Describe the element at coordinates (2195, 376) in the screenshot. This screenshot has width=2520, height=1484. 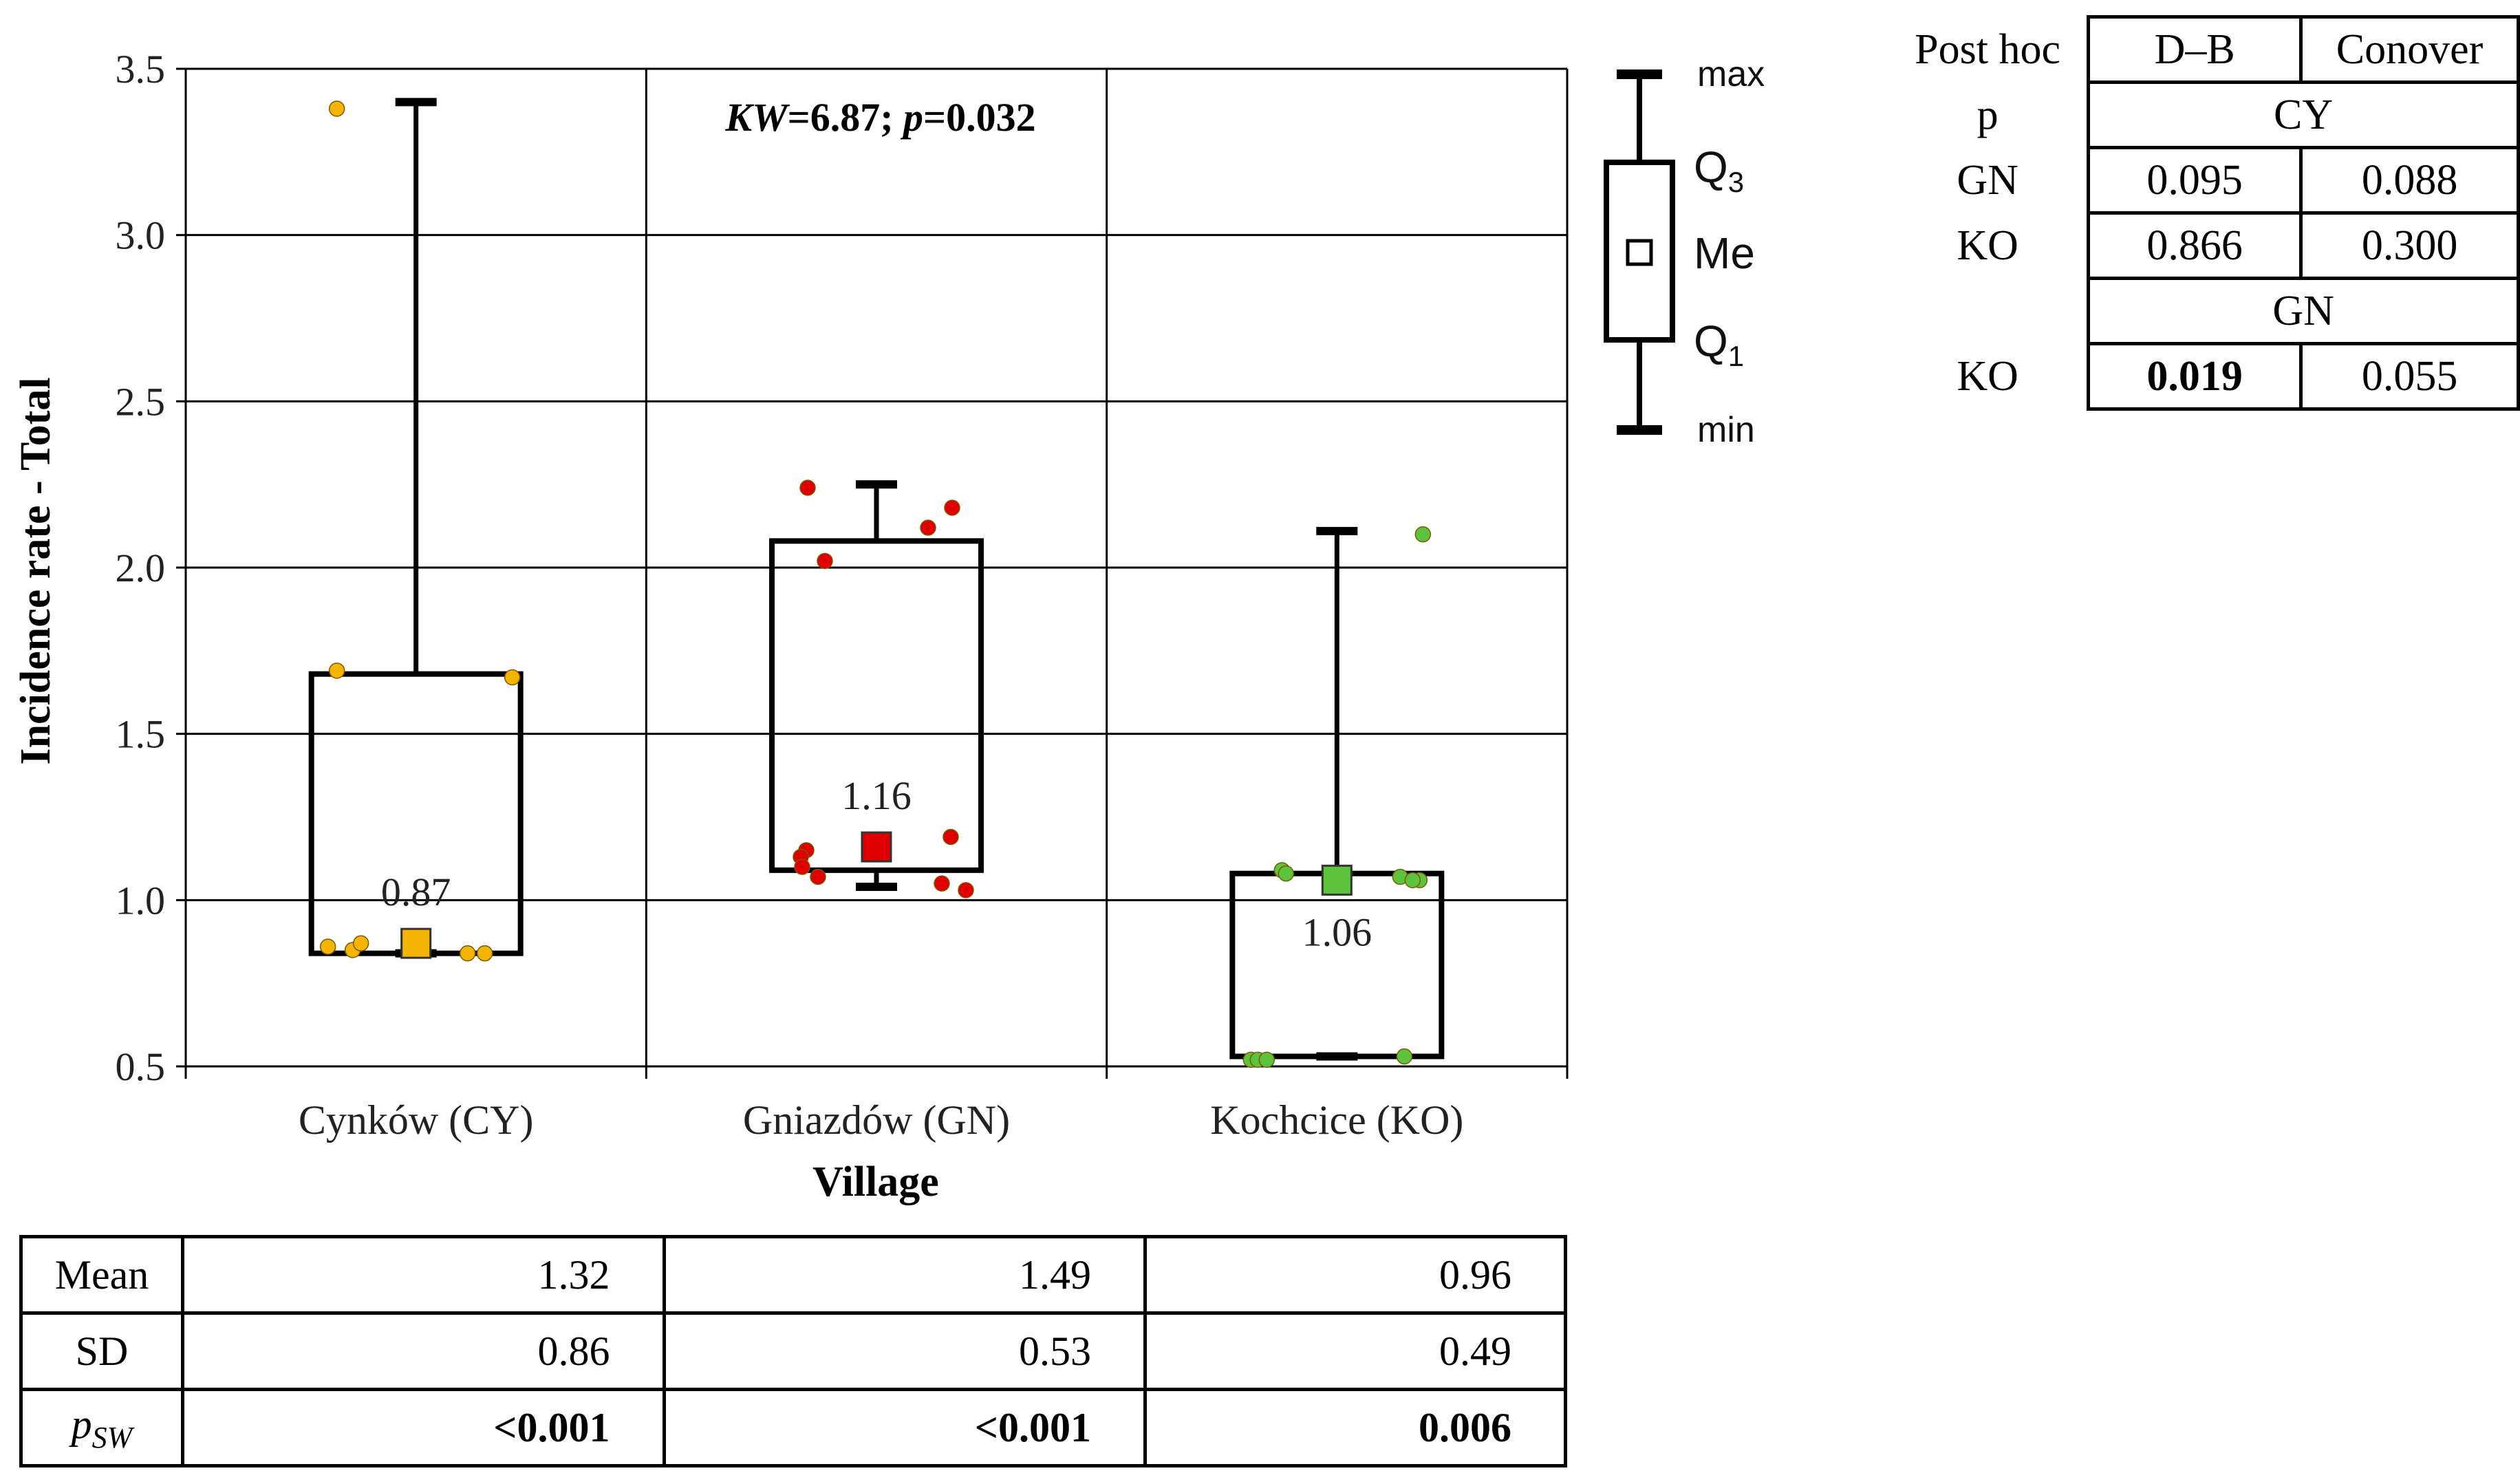
I see `posthoc-cell: 0.019` at that location.